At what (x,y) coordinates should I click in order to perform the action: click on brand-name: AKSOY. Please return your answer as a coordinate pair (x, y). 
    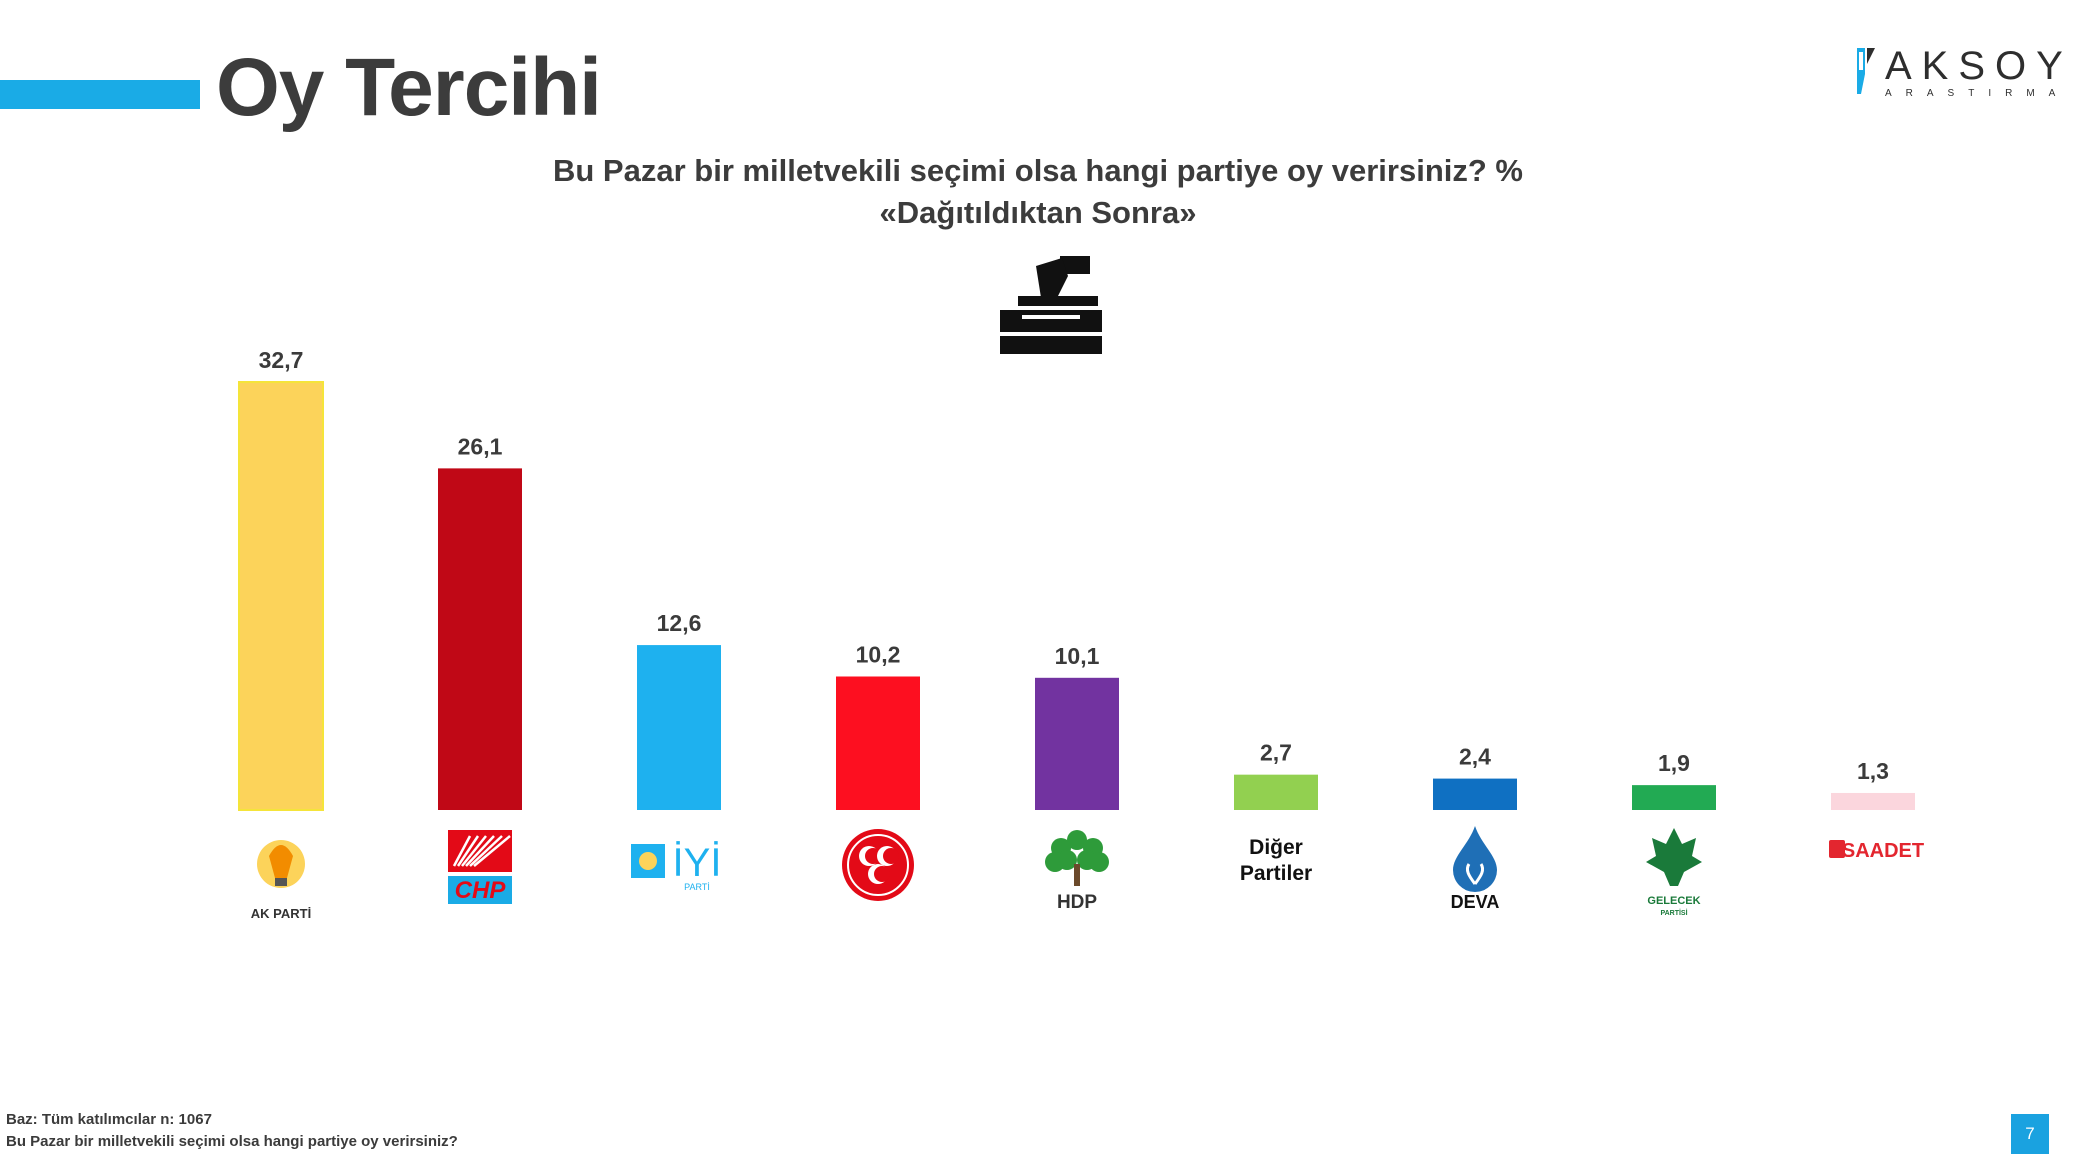
    Looking at the image, I should click on (1979, 66).